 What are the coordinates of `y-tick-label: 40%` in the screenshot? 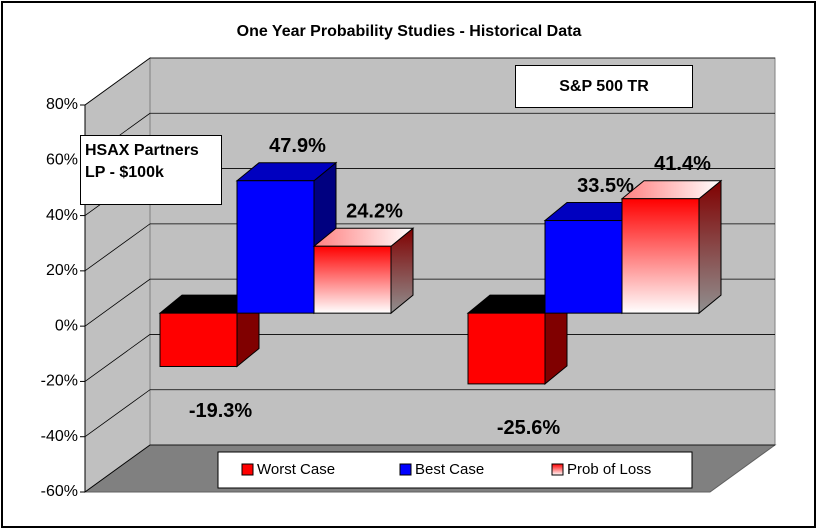 It's located at (62, 215).